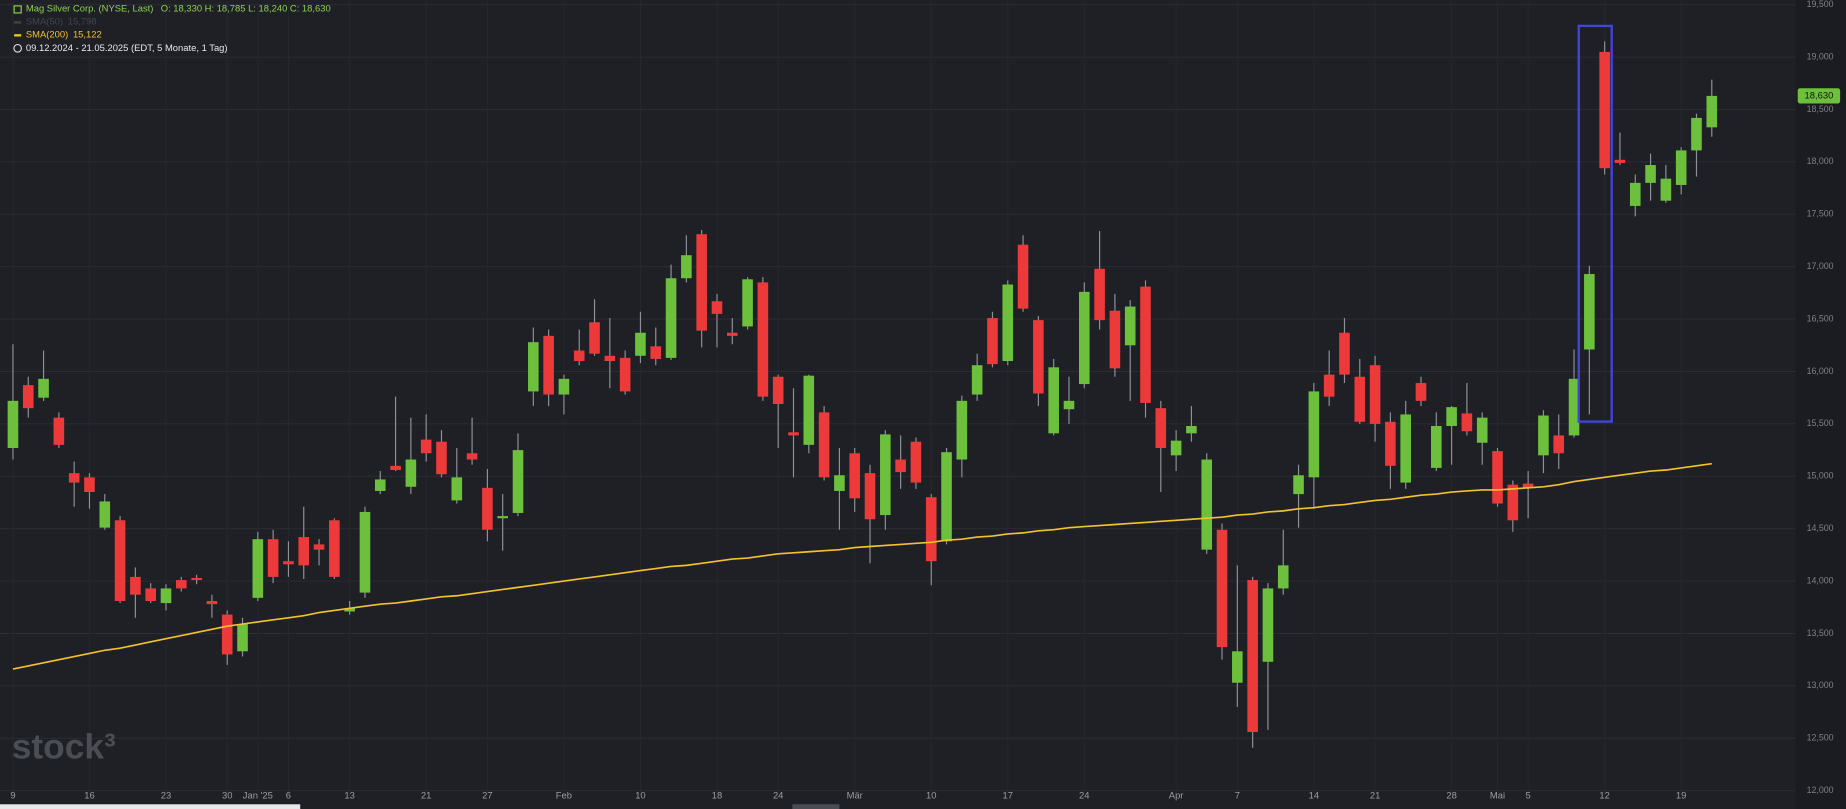  I want to click on x-tick-label: 27, so click(487, 795).